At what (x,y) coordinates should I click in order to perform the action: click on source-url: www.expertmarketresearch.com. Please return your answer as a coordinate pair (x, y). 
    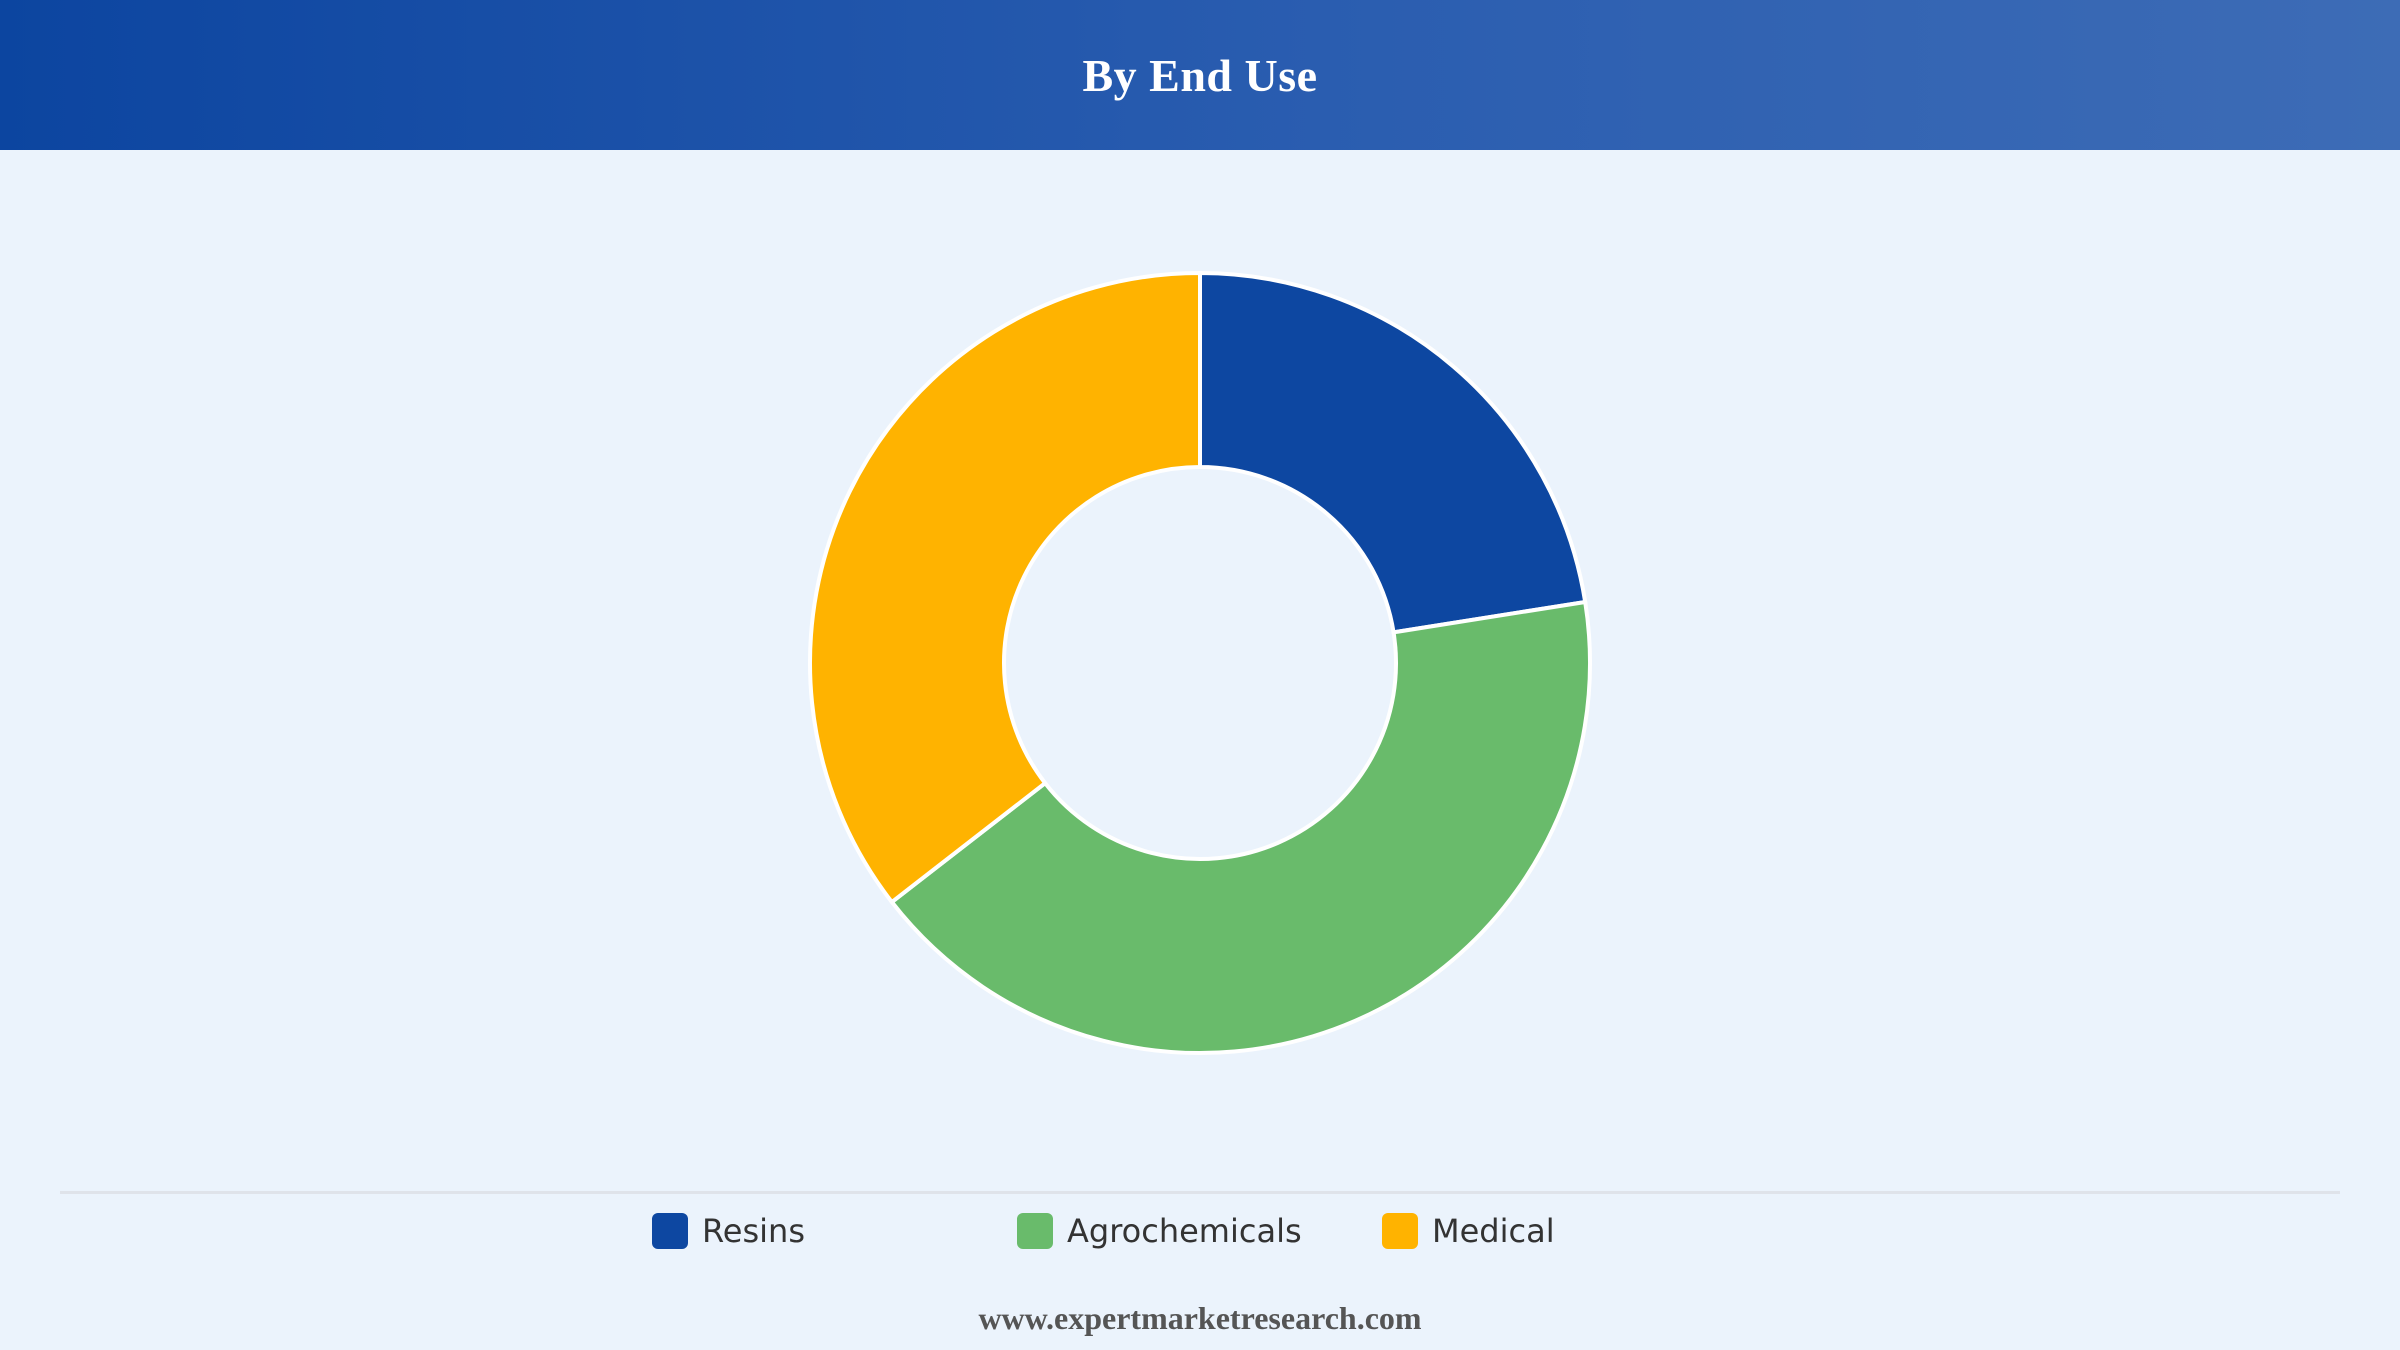
    Looking at the image, I should click on (1200, 1318).